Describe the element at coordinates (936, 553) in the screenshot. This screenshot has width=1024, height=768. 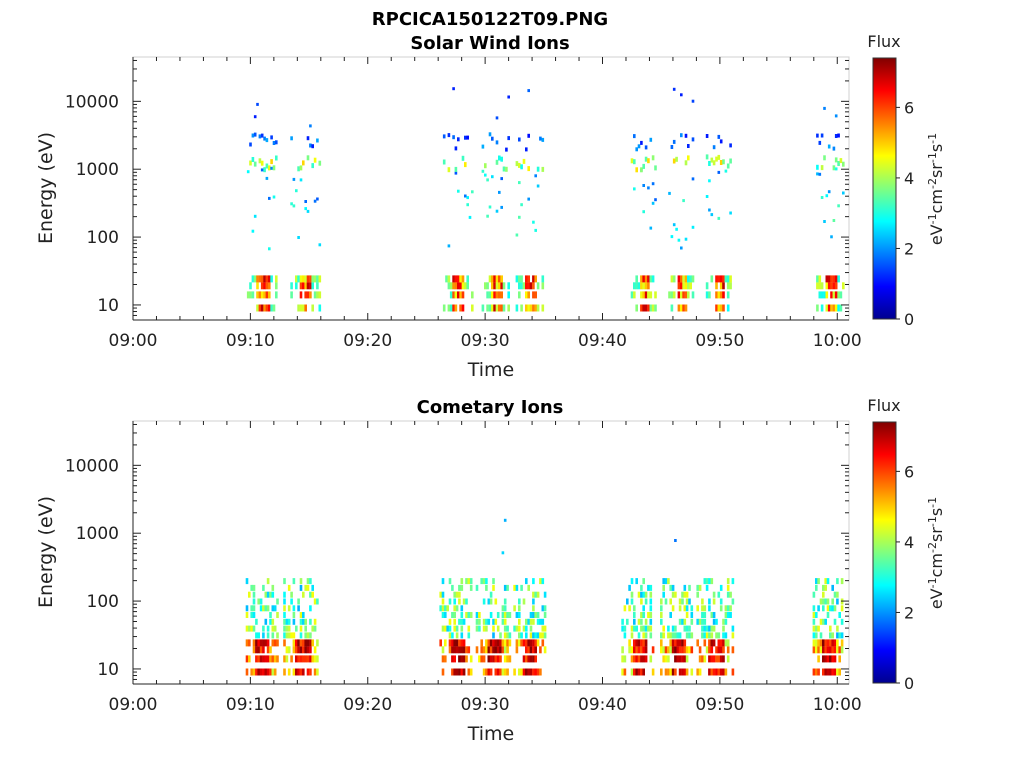
I see `colorbar-unit: eV-1cm-2sr-1s-1` at that location.